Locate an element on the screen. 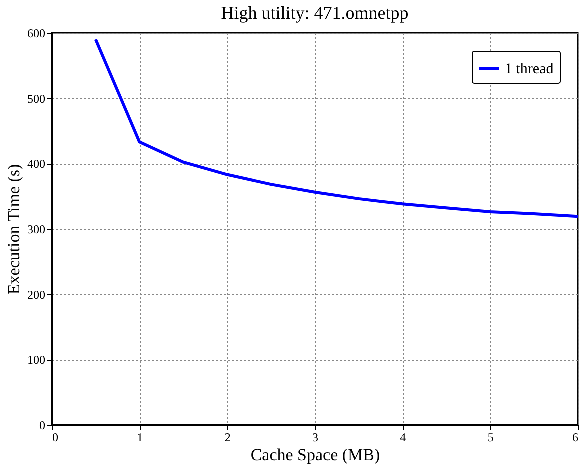 Image resolution: width=585 pixels, height=468 pixels. x-tick-label: 4 is located at coordinates (403, 437).